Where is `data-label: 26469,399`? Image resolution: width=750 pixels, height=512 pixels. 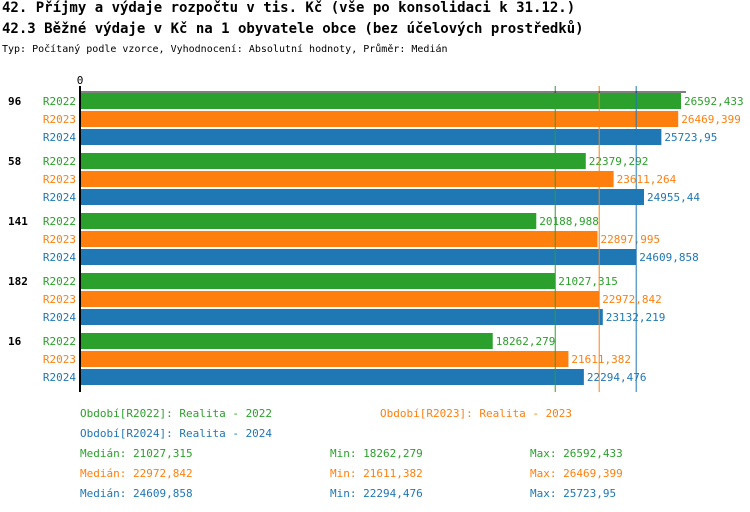
data-label: 26469,399 is located at coordinates (711, 119).